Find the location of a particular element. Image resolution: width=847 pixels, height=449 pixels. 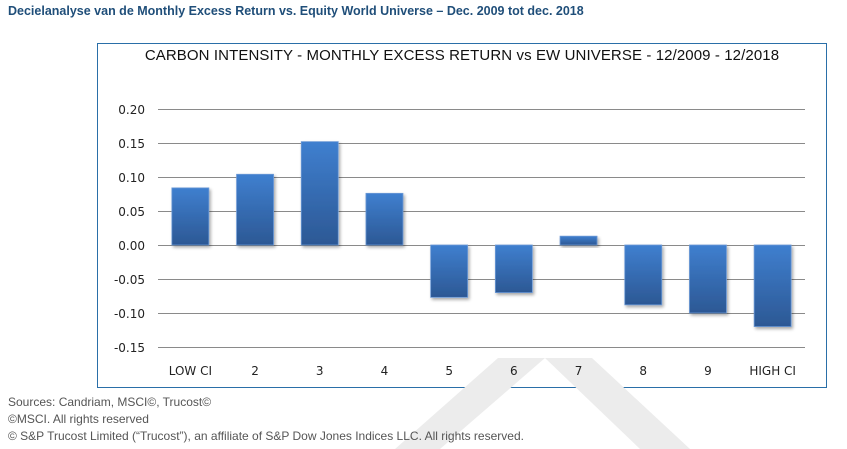

y-tick-label: 0.10 is located at coordinates (131, 178).